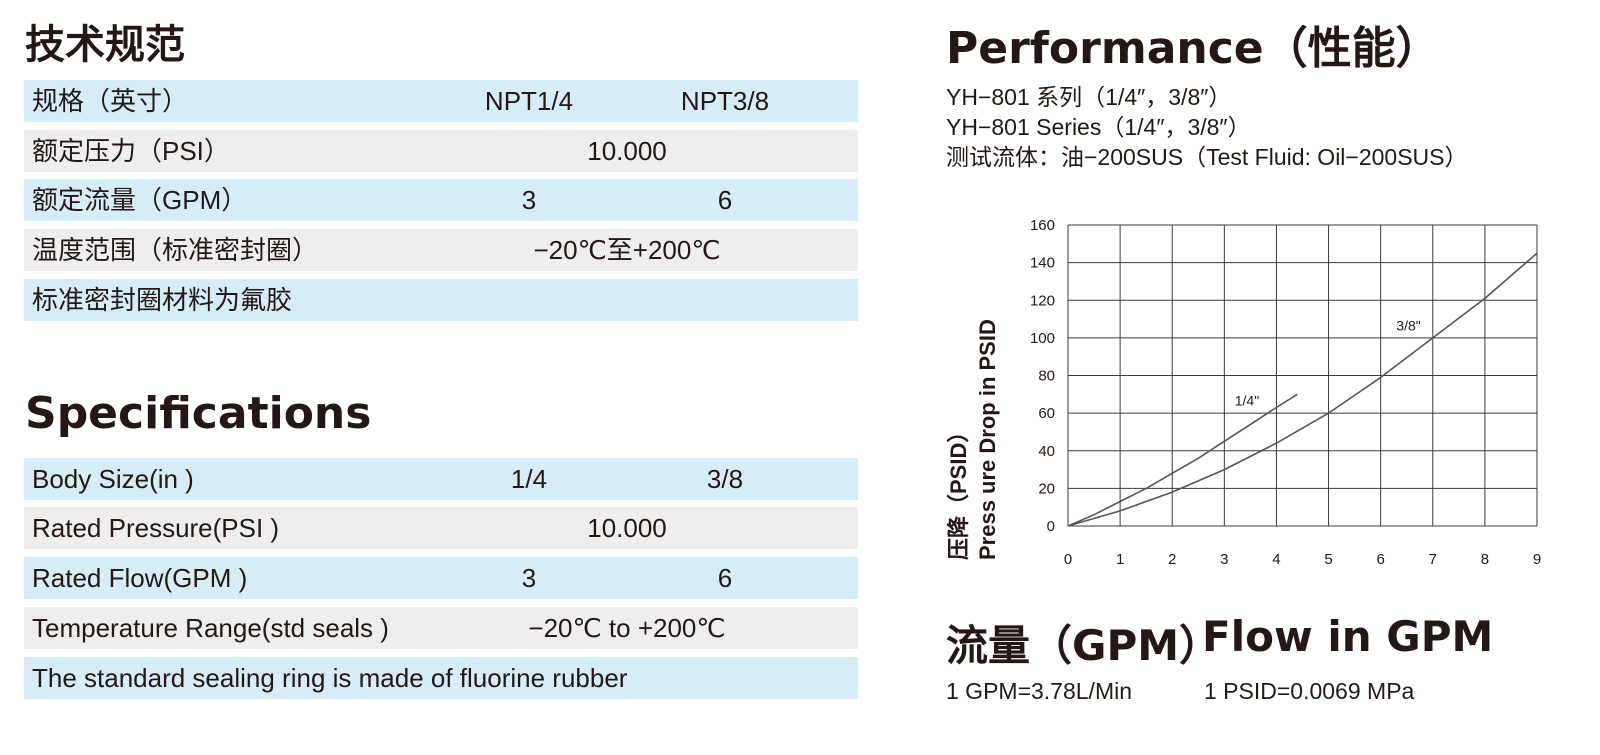  Describe the element at coordinates (1328, 559) in the screenshot. I see `x-tick-label: 5` at that location.